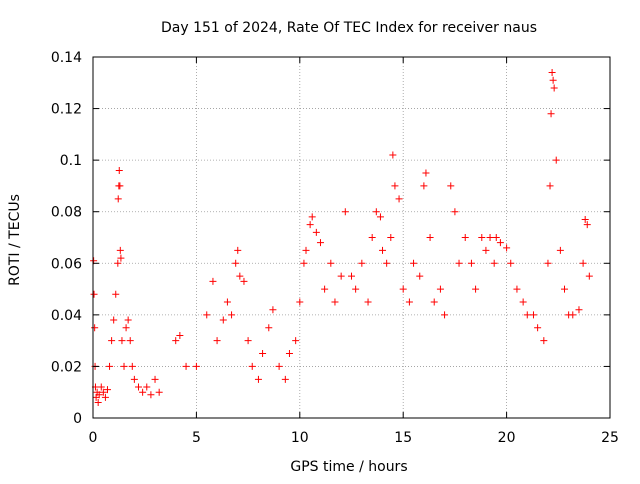 The width and height of the screenshot is (640, 484). Describe the element at coordinates (300, 438) in the screenshot. I see `x-tick-label: 10` at that location.